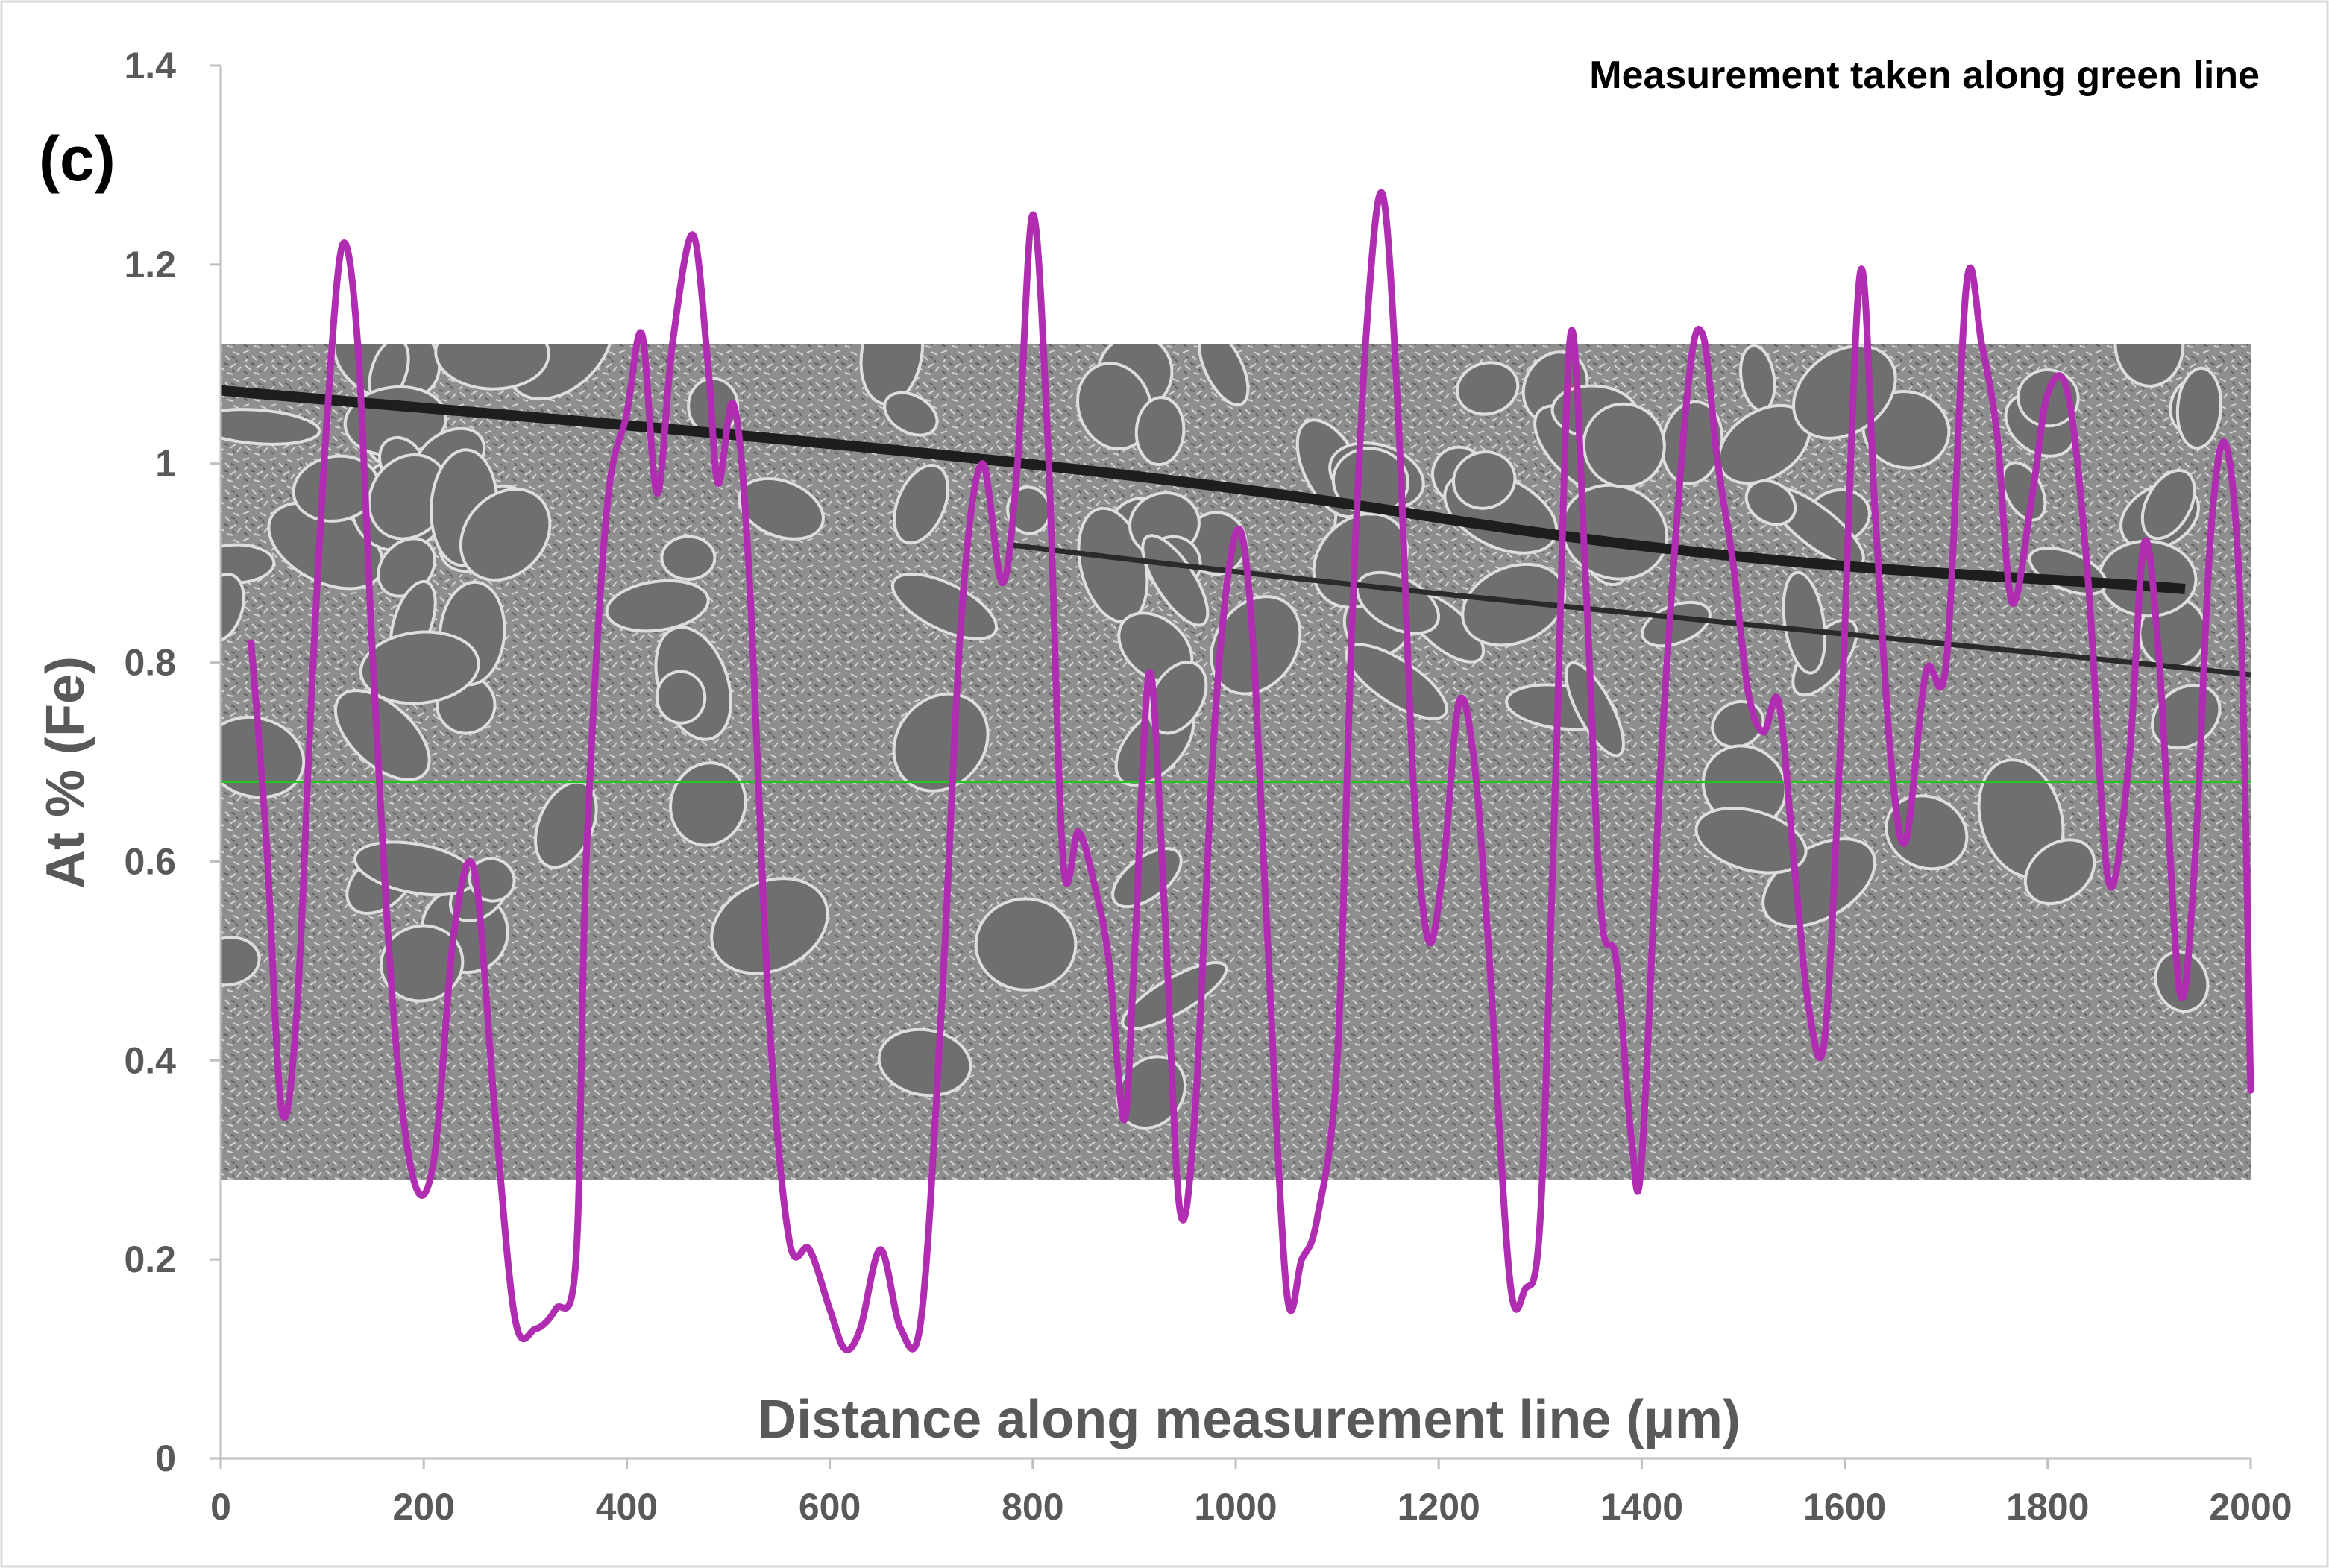 The height and width of the screenshot is (1568, 2329). I want to click on sem-crack-secondary, so click(1628, 609).